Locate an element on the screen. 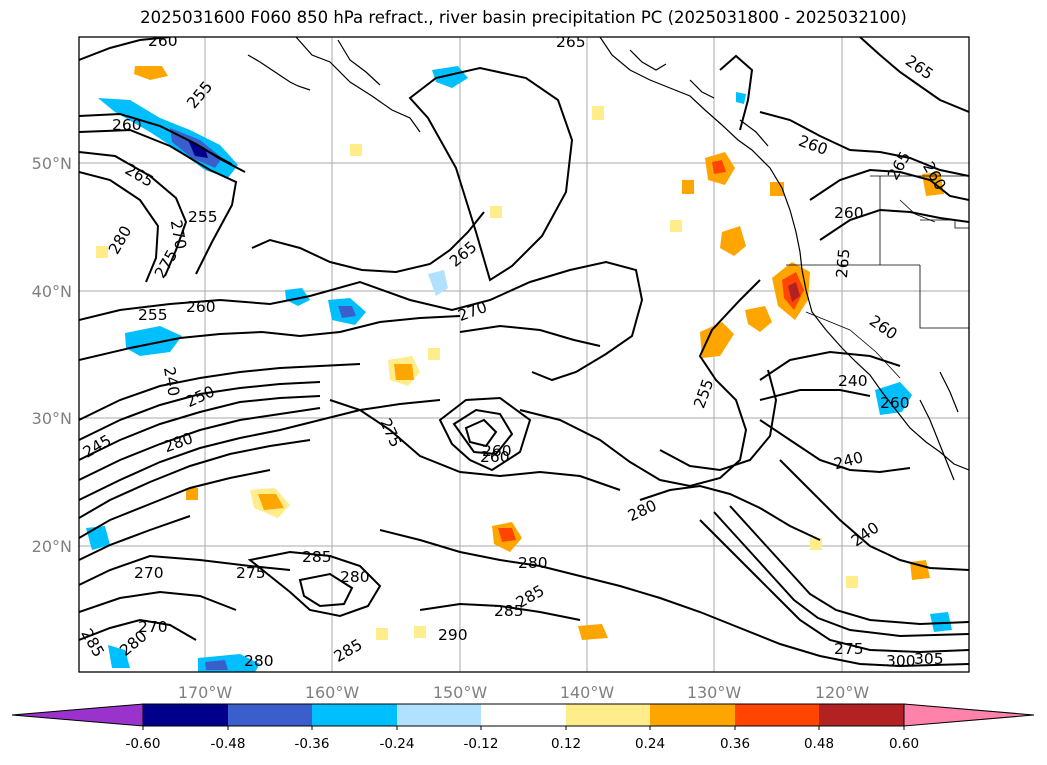 This screenshot has width=1047, height=765. colorbar-tick-label: -0.36 is located at coordinates (312, 744).